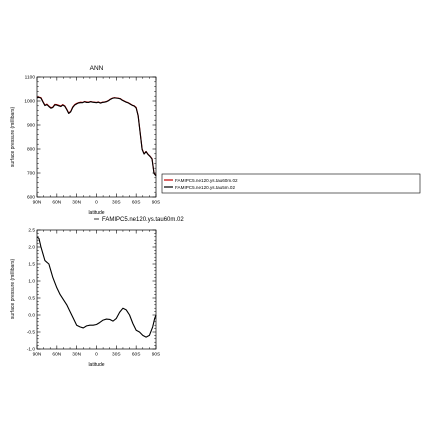 The width and height of the screenshot is (431, 432). What do you see at coordinates (31, 265) in the screenshot?
I see `y-tick-label-1-5: 1.5` at bounding box center [31, 265].